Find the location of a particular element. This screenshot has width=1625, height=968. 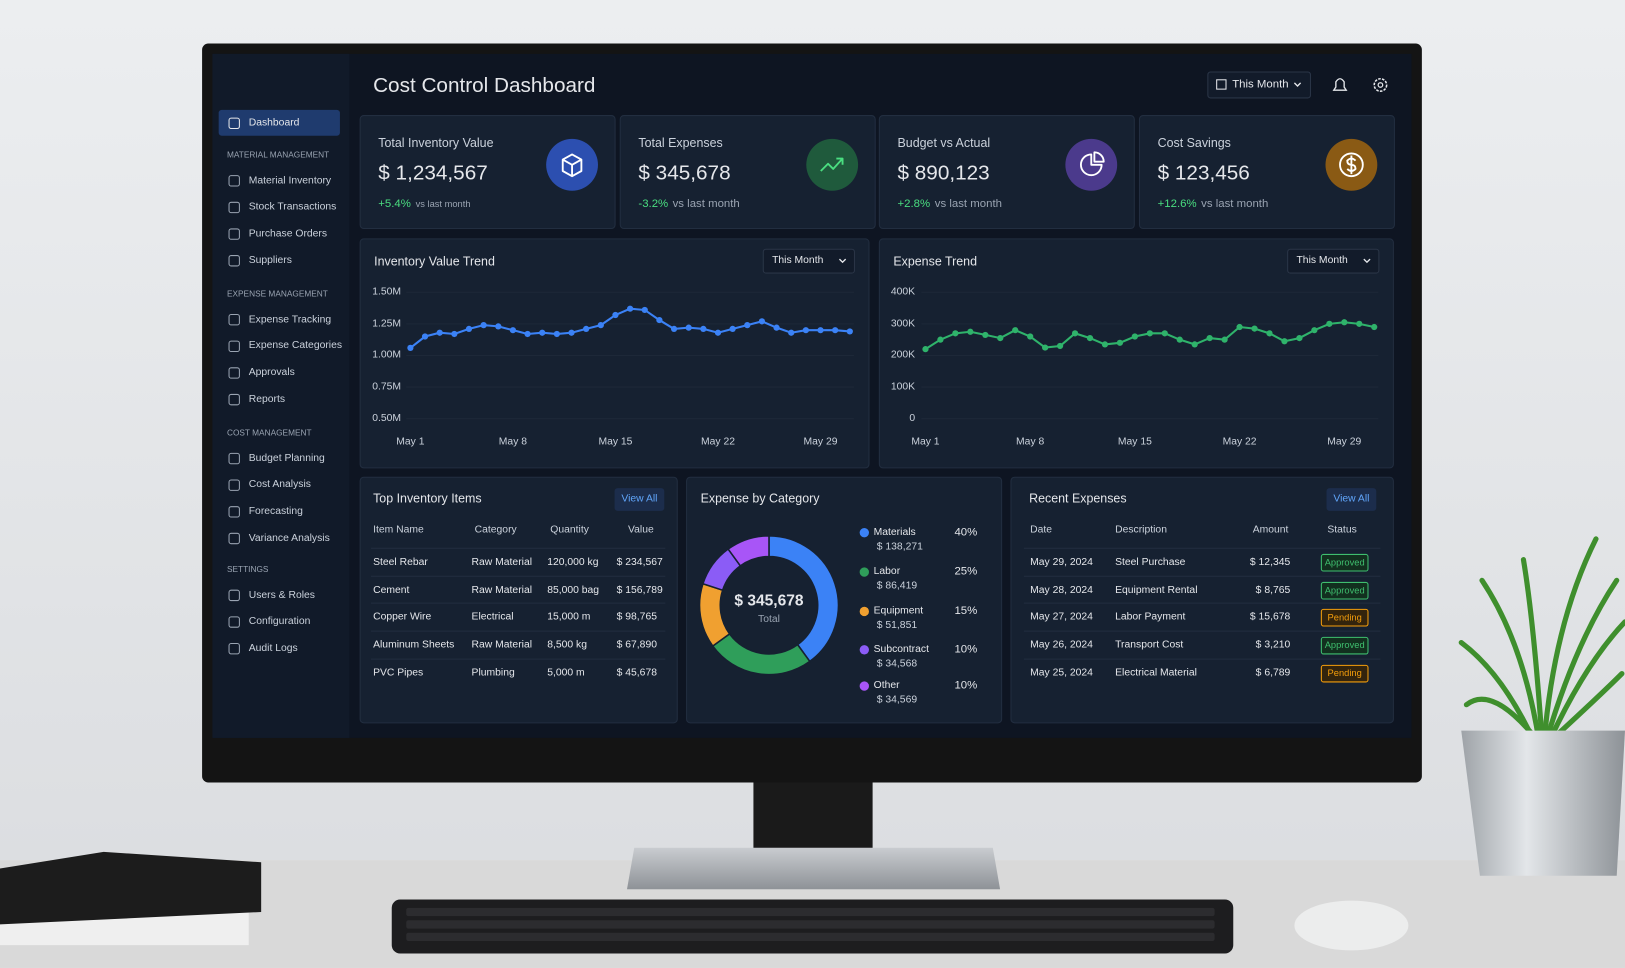

legend-label: Labor is located at coordinates (887, 571).